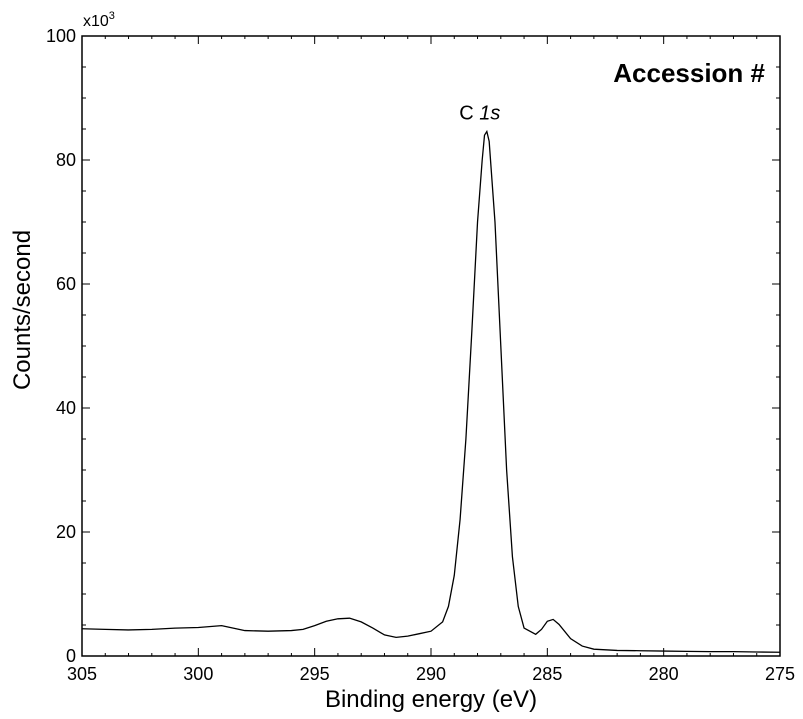 The image size is (803, 719). I want to click on y-tick-label: 0, so click(71, 656).